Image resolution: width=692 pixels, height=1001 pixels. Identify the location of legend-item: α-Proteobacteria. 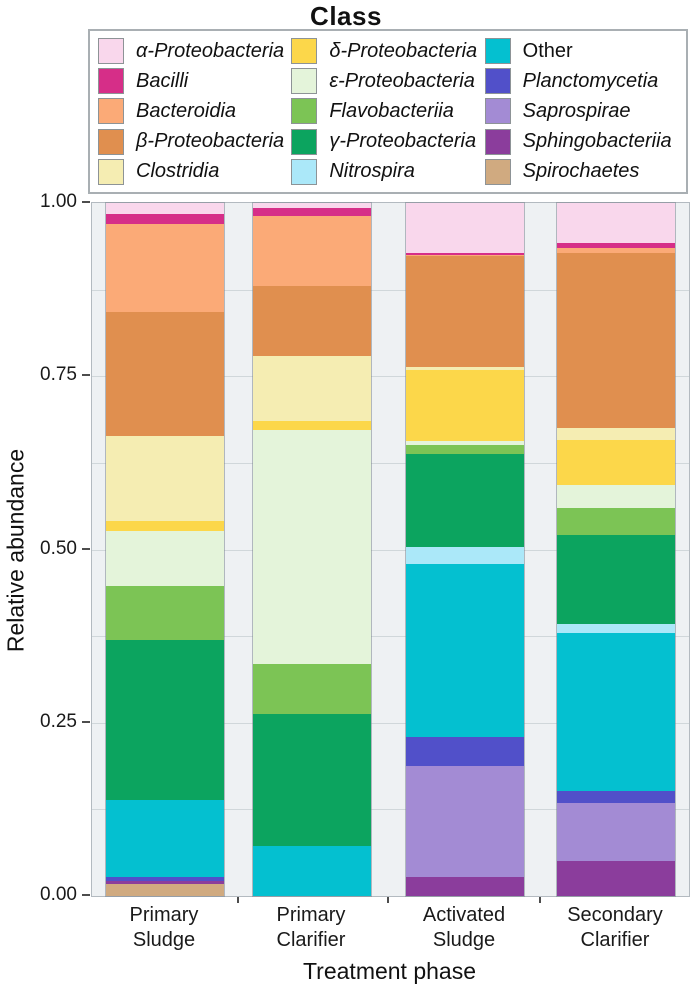
(194, 51).